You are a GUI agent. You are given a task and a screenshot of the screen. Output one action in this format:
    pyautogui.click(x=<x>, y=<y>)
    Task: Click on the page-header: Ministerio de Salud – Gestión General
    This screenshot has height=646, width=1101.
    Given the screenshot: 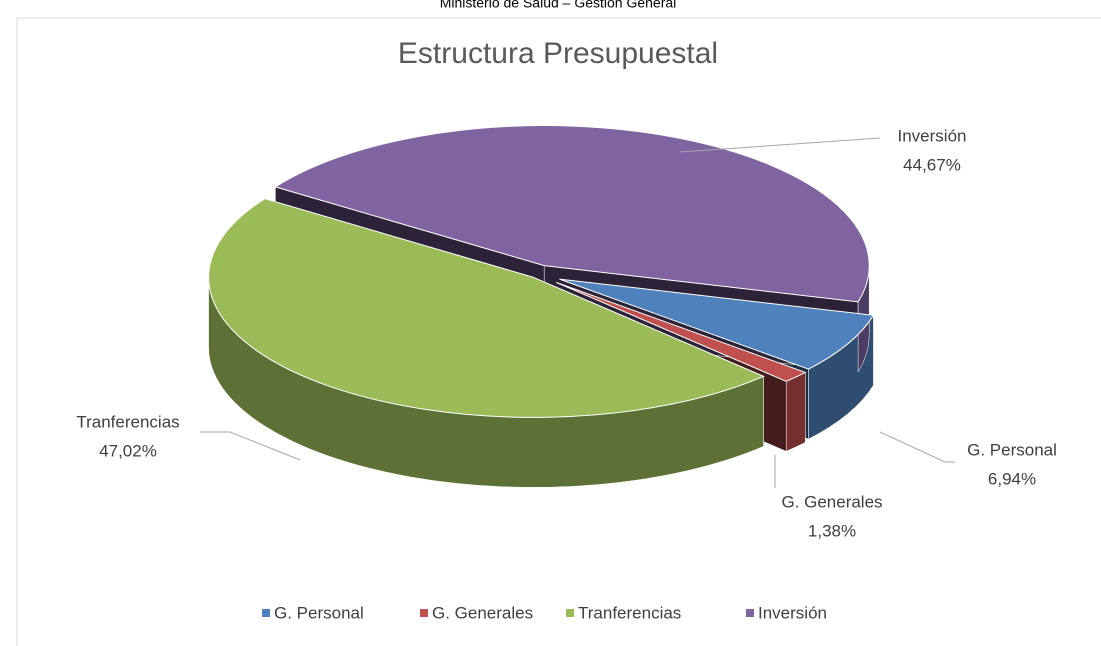 What is the action you would take?
    pyautogui.click(x=558, y=5)
    